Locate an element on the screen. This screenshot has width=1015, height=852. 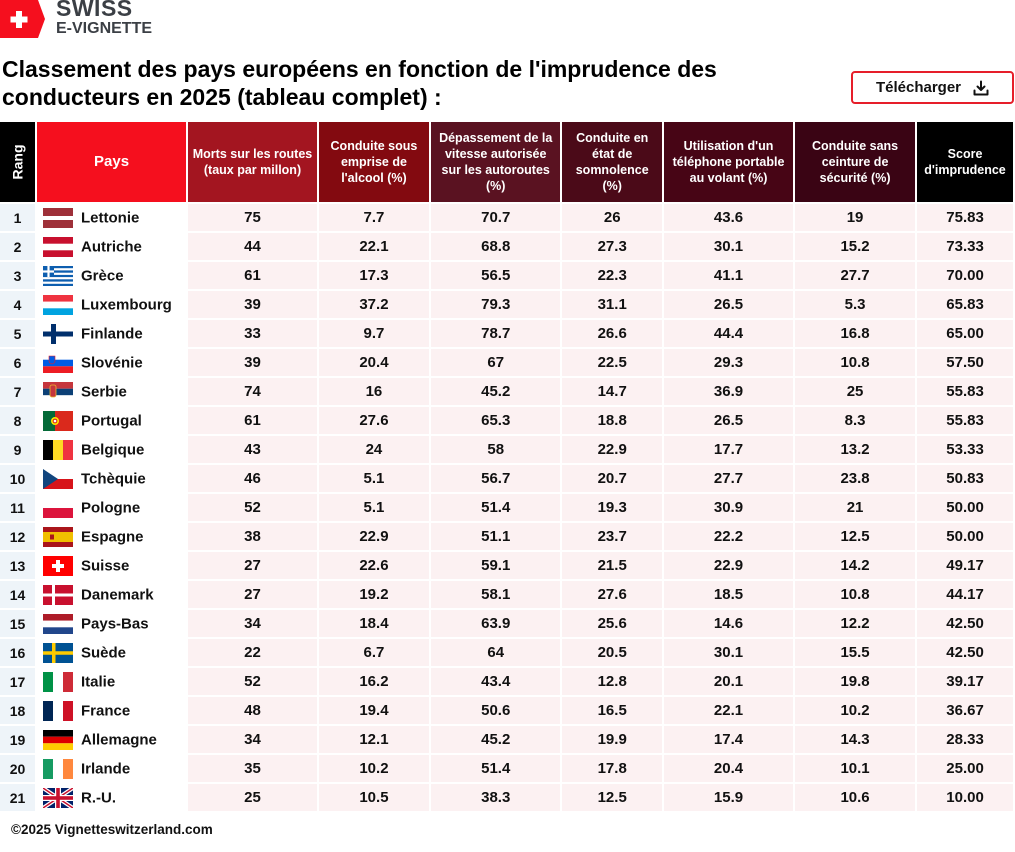
deaths-cell: 22 is located at coordinates (252, 652).